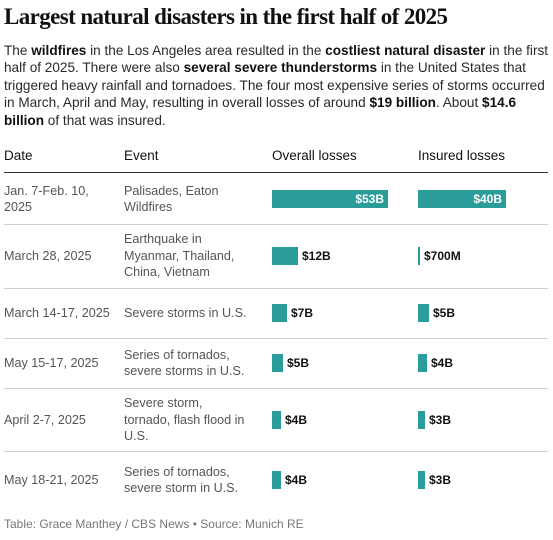  Describe the element at coordinates (280, 68) in the screenshot. I see `intro-highlight: several severe thunderstorms` at that location.